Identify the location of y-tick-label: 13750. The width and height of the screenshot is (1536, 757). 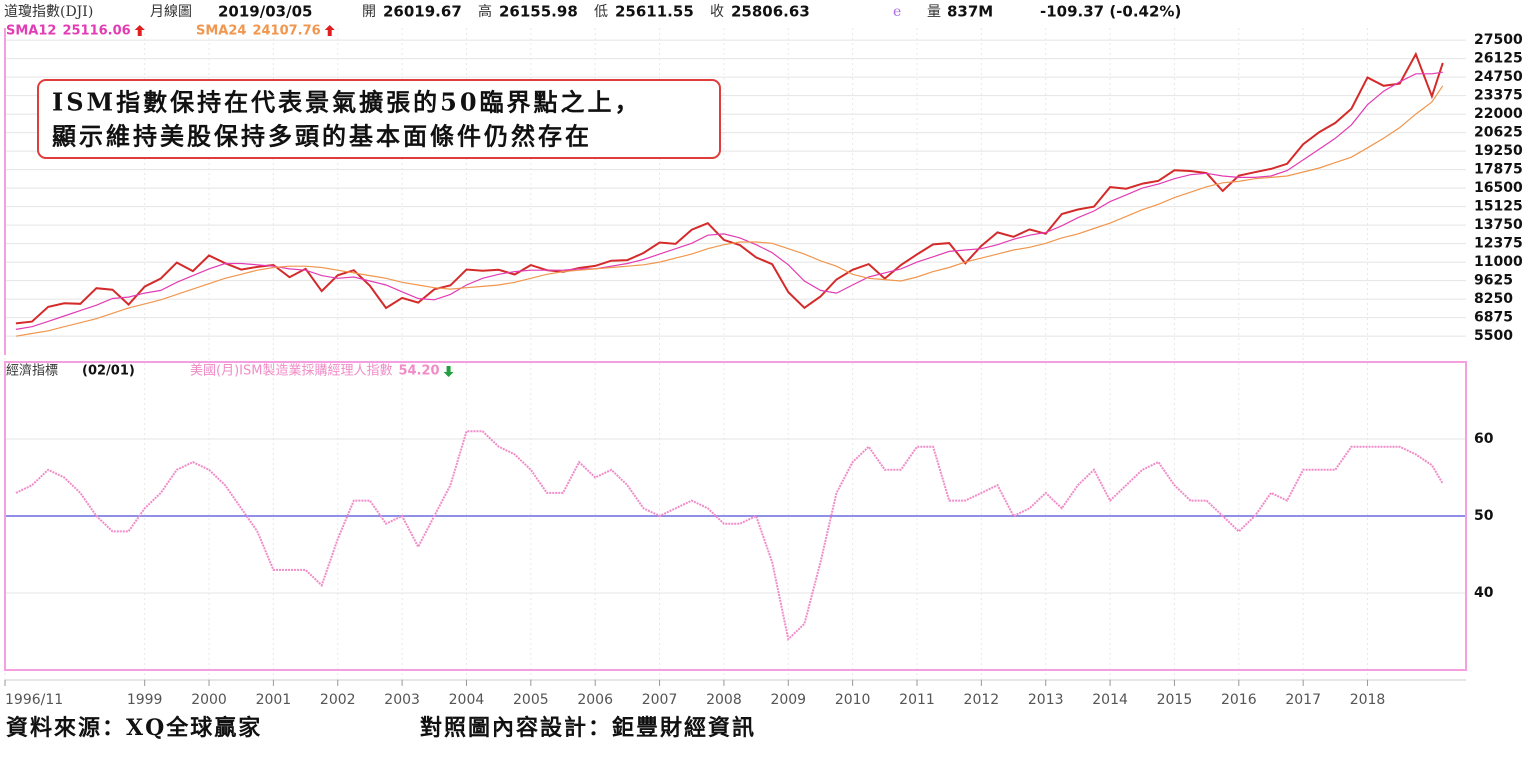
(1498, 225).